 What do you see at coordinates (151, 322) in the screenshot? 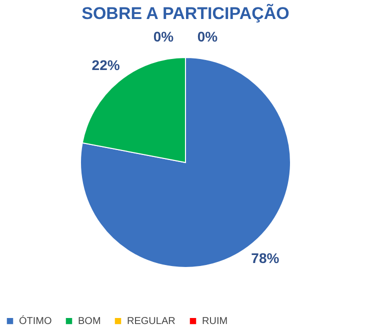
I see `legend-label: REGULAR` at bounding box center [151, 322].